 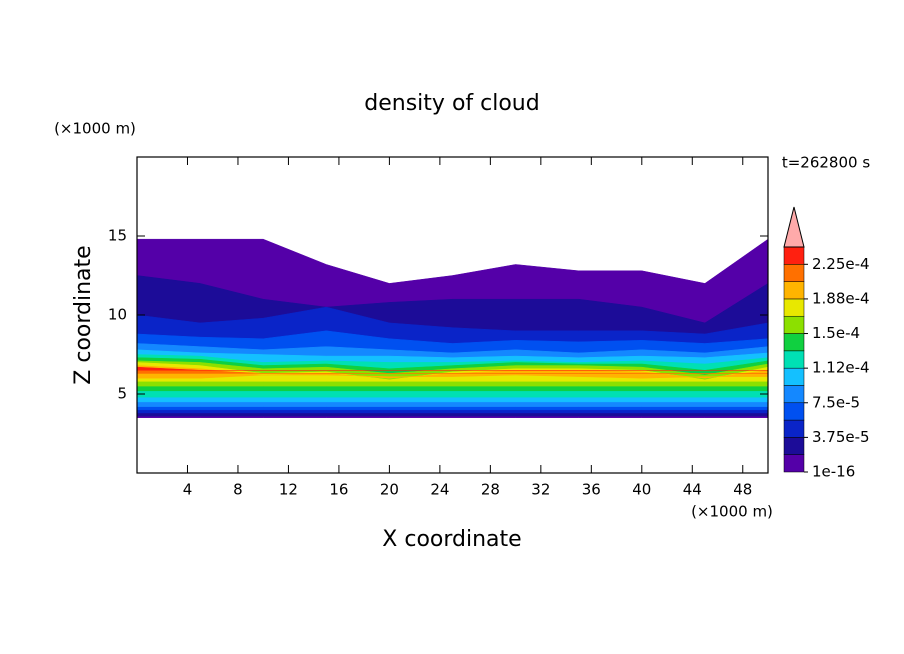 I want to click on x-tick-label: 8, so click(x=238, y=490).